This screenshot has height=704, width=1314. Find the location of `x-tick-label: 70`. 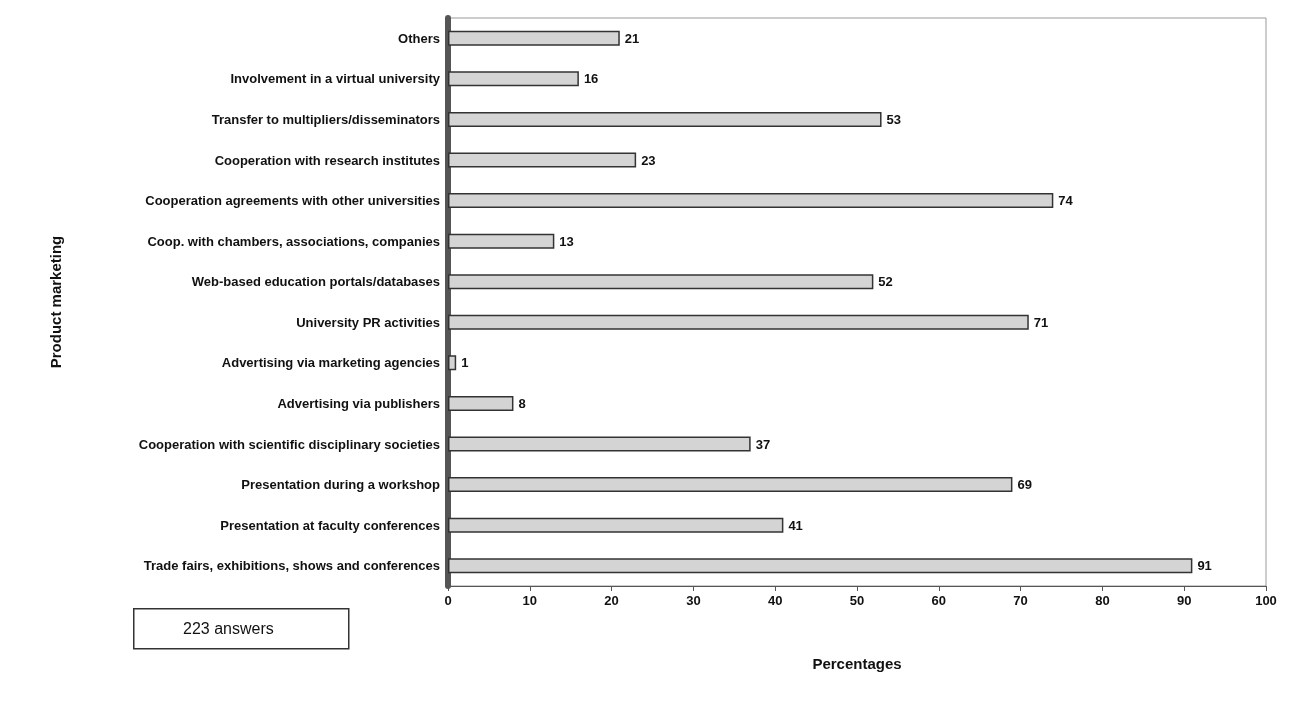

x-tick-label: 70 is located at coordinates (1020, 600).